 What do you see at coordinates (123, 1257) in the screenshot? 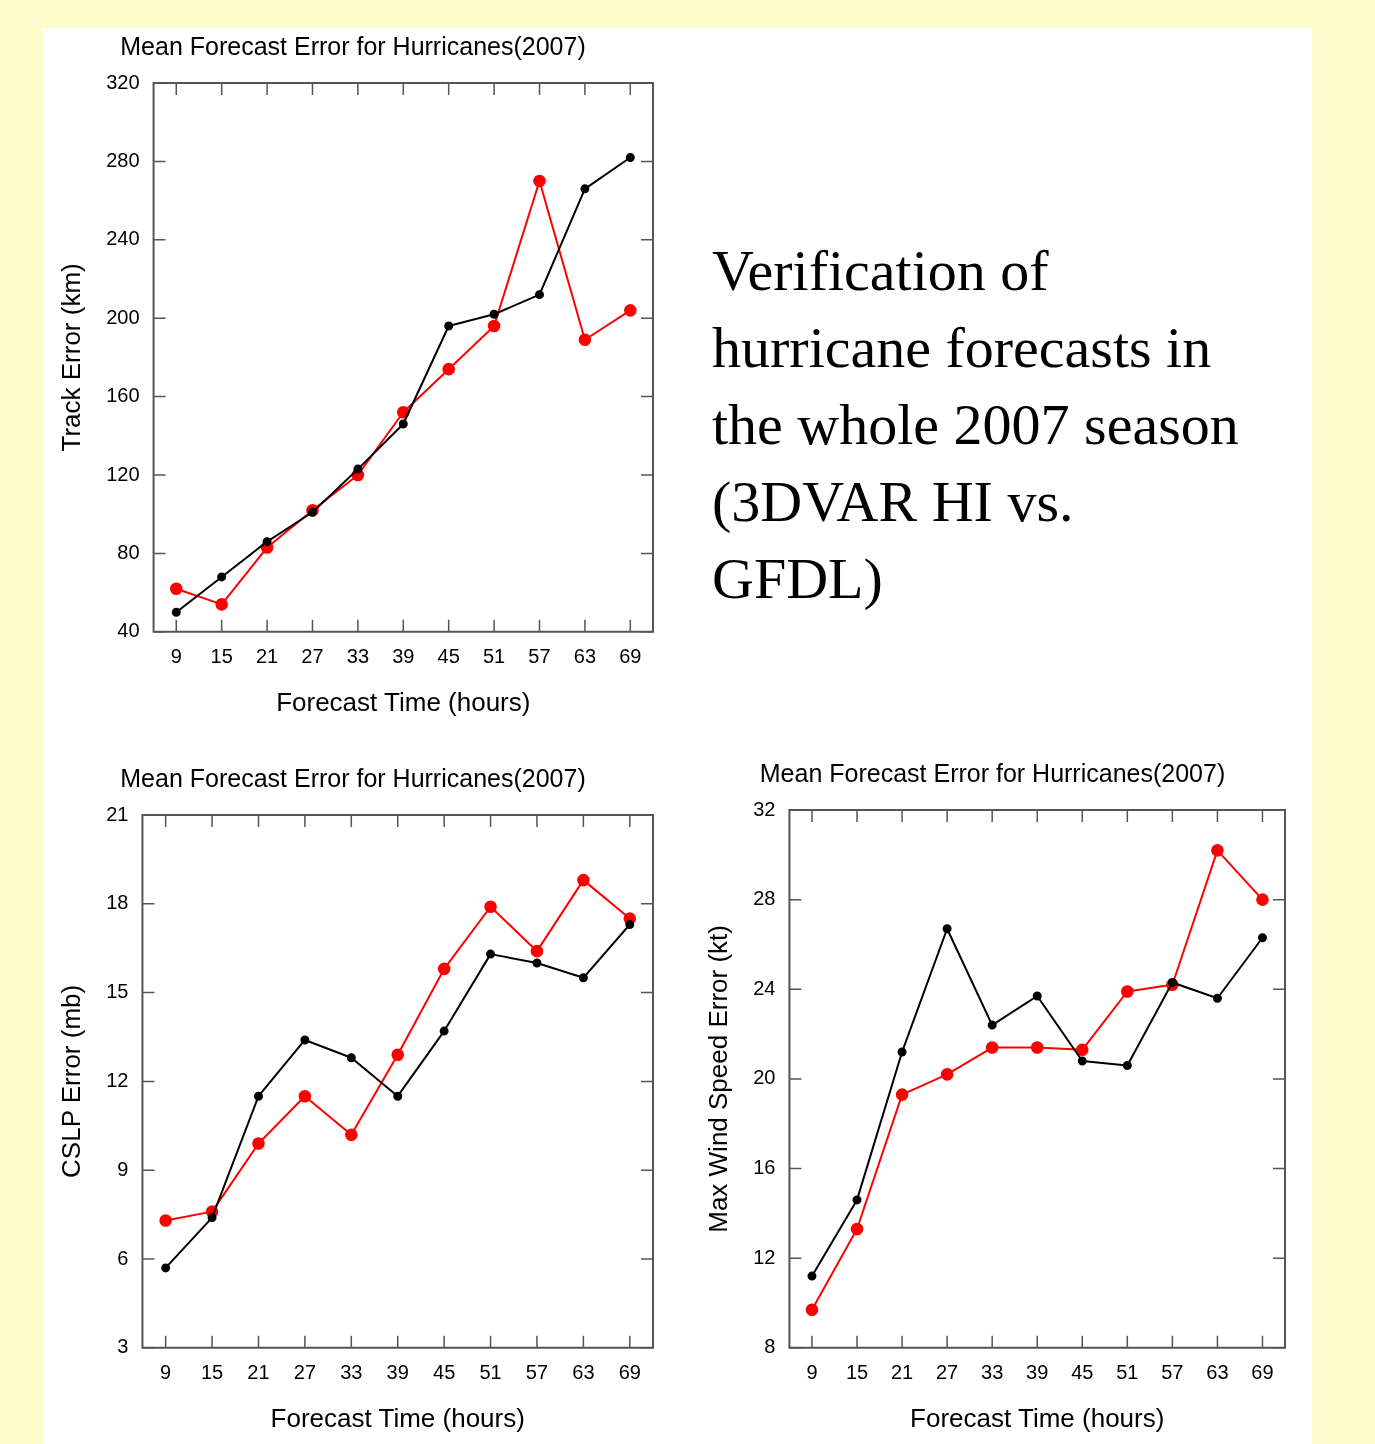
I see `y-tick-label: 6` at bounding box center [123, 1257].